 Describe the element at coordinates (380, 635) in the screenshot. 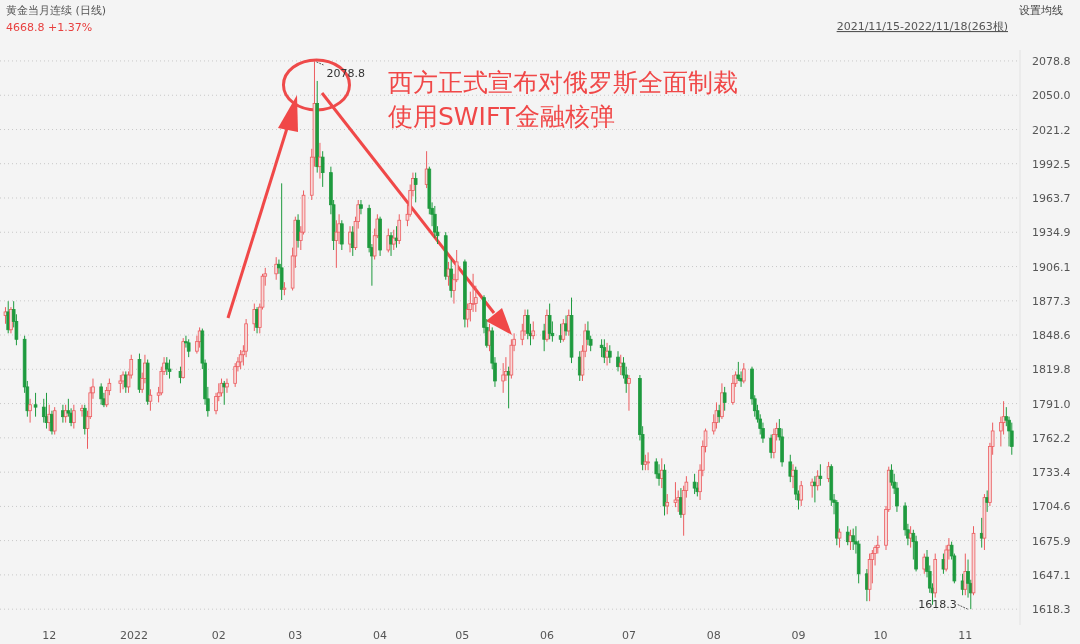

I see `x-tick-label: 04` at that location.